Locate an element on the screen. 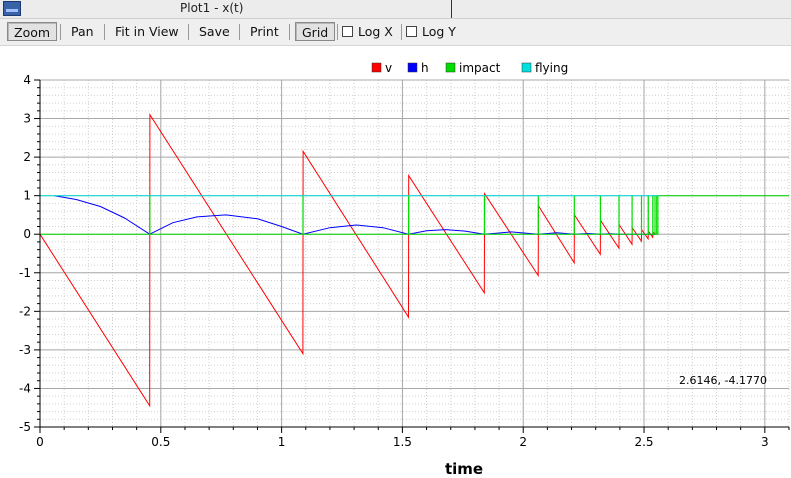 Image resolution: width=791 pixels, height=478 pixels. log-x-checkbox-box is located at coordinates (347, 31).